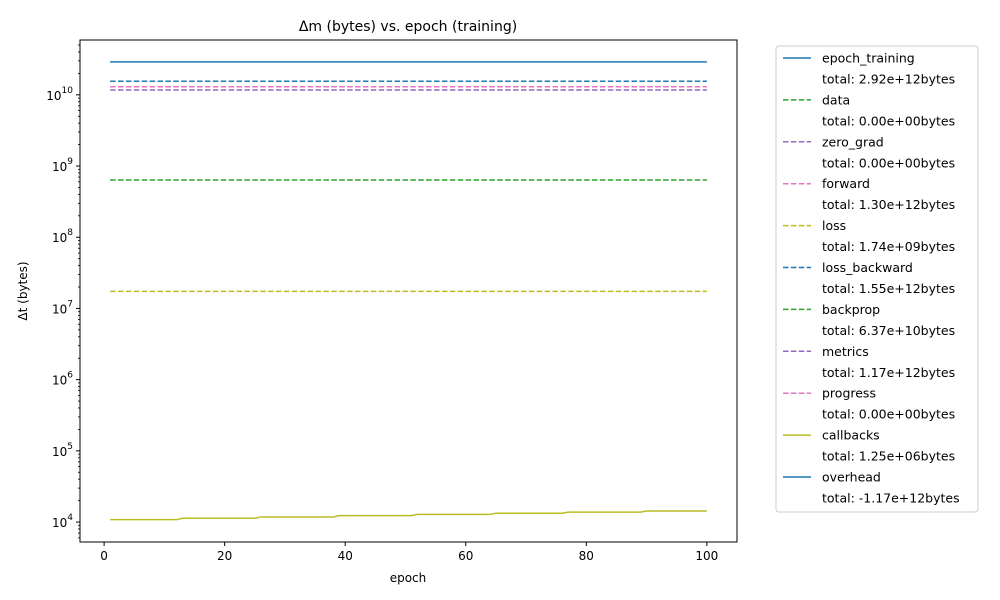  What do you see at coordinates (706, 556) in the screenshot?
I see `x-tick-label: 100` at bounding box center [706, 556].